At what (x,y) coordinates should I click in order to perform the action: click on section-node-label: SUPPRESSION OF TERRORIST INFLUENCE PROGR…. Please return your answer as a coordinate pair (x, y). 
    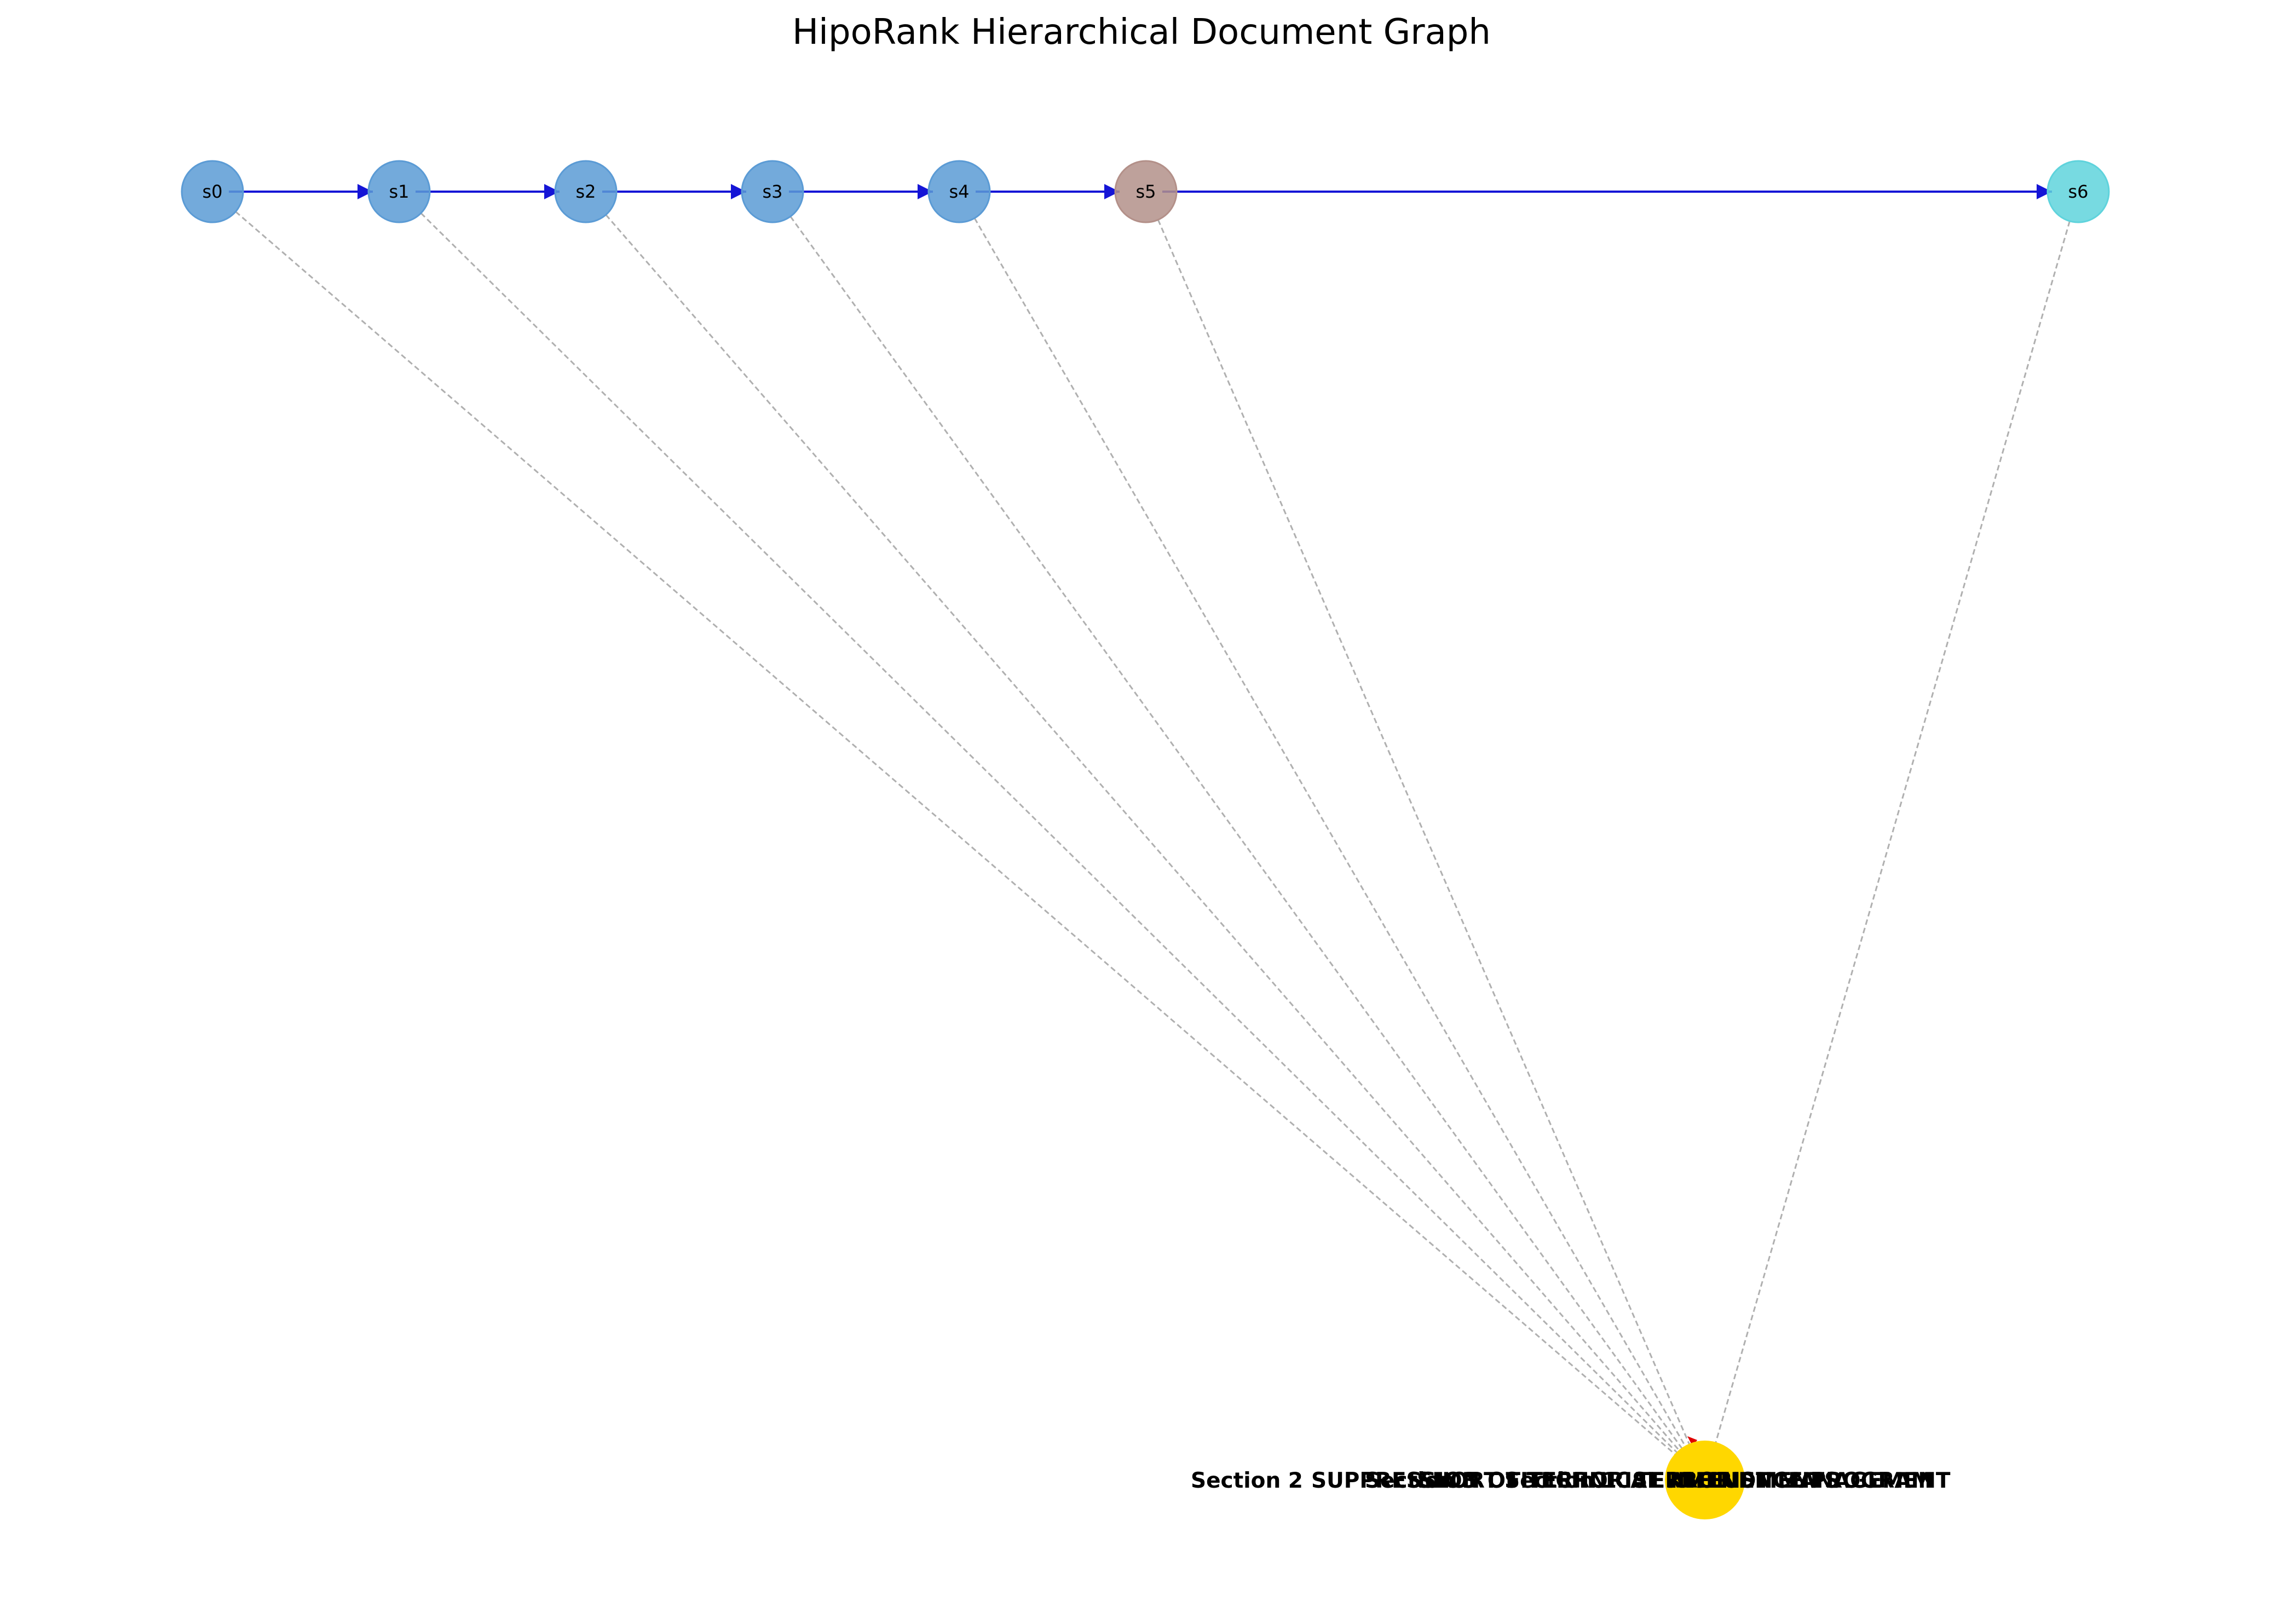
    Looking at the image, I should click on (1621, 1480).